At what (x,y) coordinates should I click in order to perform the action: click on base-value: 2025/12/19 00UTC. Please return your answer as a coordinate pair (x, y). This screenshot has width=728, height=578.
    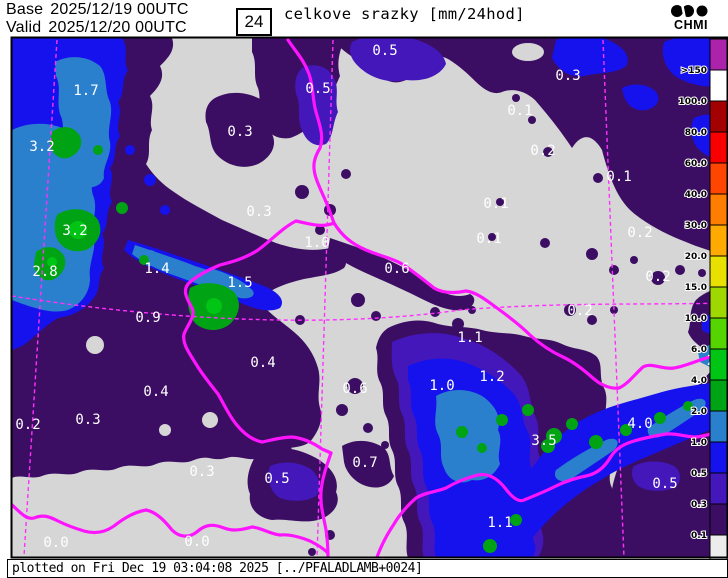
    Looking at the image, I should click on (119, 9).